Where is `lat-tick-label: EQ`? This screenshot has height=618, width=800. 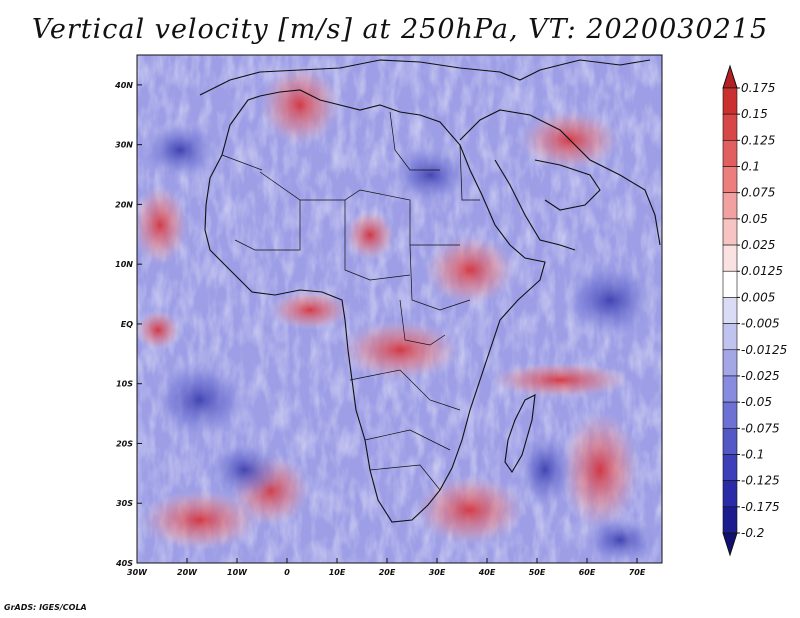
lat-tick-label: EQ is located at coordinates (127, 324).